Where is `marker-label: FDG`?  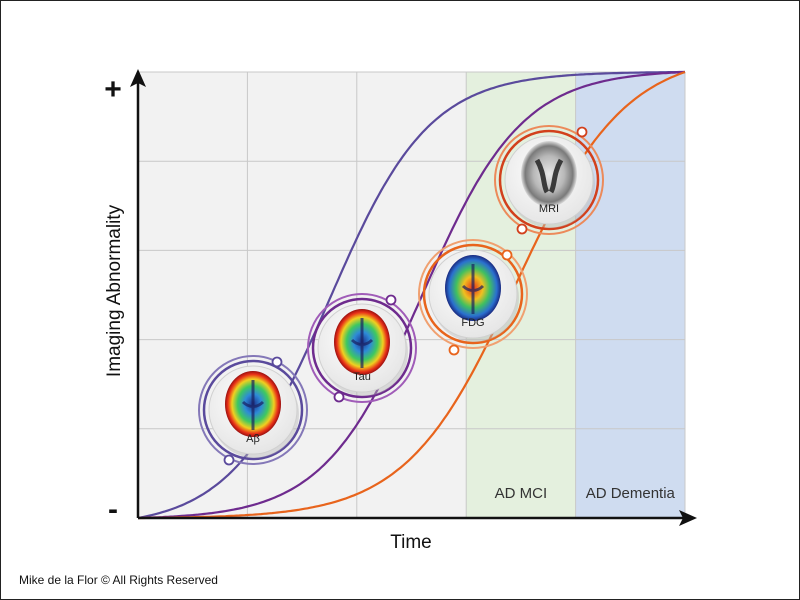 marker-label: FDG is located at coordinates (472, 323).